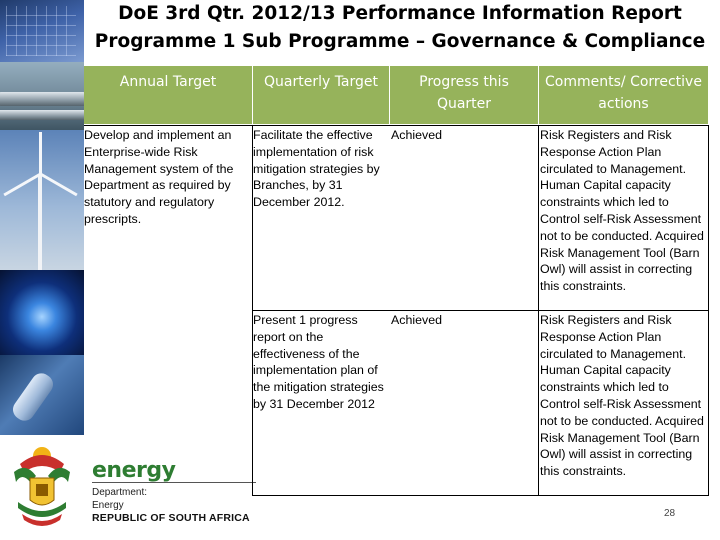 This screenshot has width=720, height=540. What do you see at coordinates (134, 470) in the screenshot?
I see `energy-brand: energy` at bounding box center [134, 470].